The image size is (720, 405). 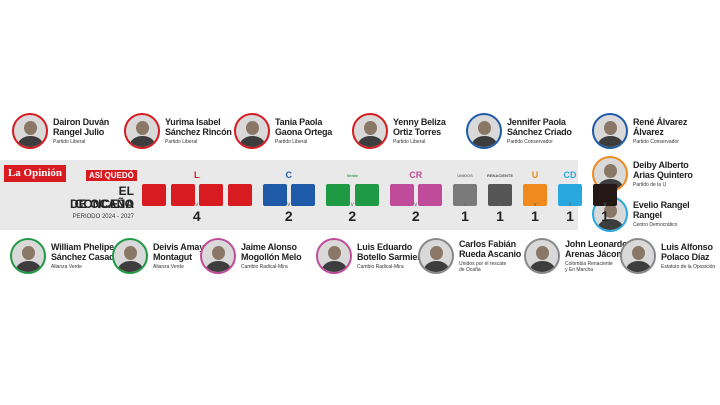 What do you see at coordinates (656, 142) in the screenshot?
I see `member-party: Partido Conservador` at bounding box center [656, 142].